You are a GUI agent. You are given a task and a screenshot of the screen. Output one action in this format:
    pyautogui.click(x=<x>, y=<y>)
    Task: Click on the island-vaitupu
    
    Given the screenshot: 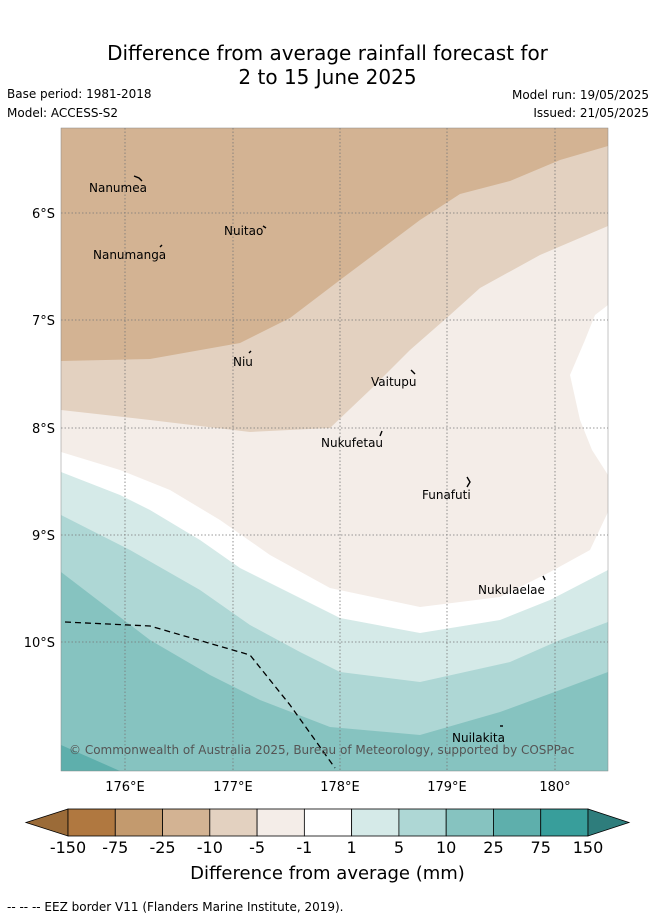 What is the action you would take?
    pyautogui.click(x=413, y=372)
    